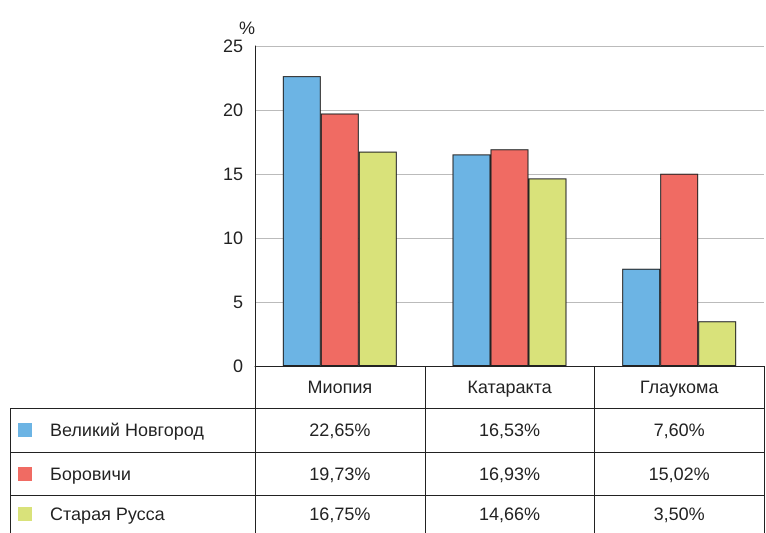  Describe the element at coordinates (232, 110) in the screenshot. I see `y-tick-label: 20` at that location.